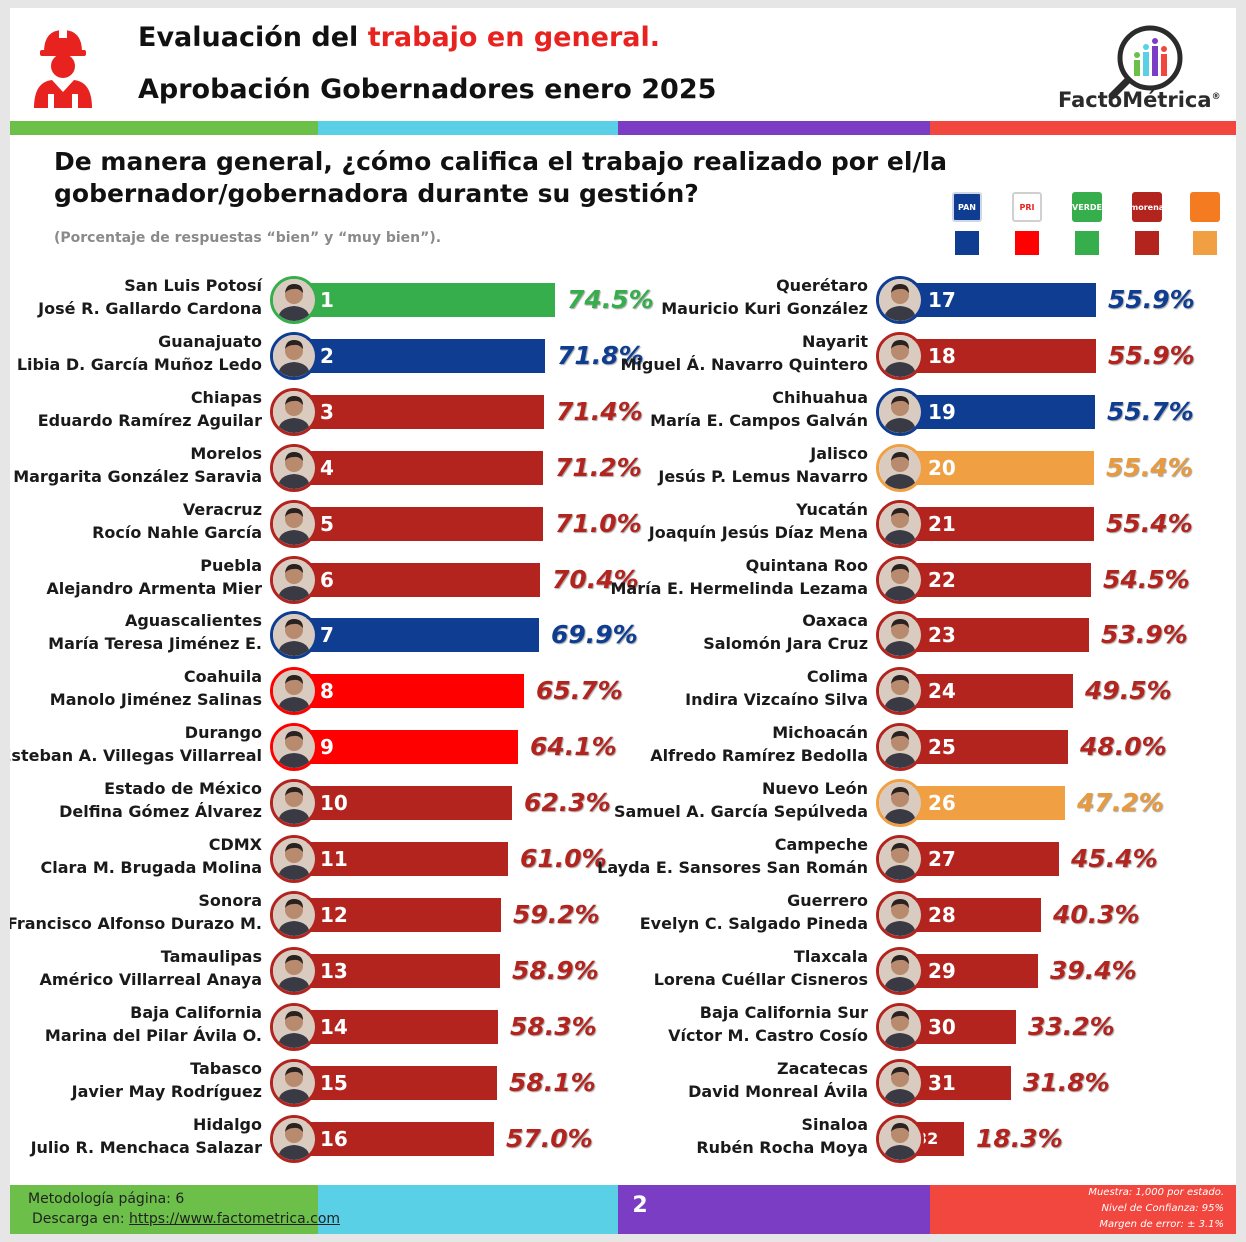 This screenshot has width=1246, height=1242. Describe the element at coordinates (235, 1219) in the screenshot. I see `download-link: https://www.factometrica.com` at that location.